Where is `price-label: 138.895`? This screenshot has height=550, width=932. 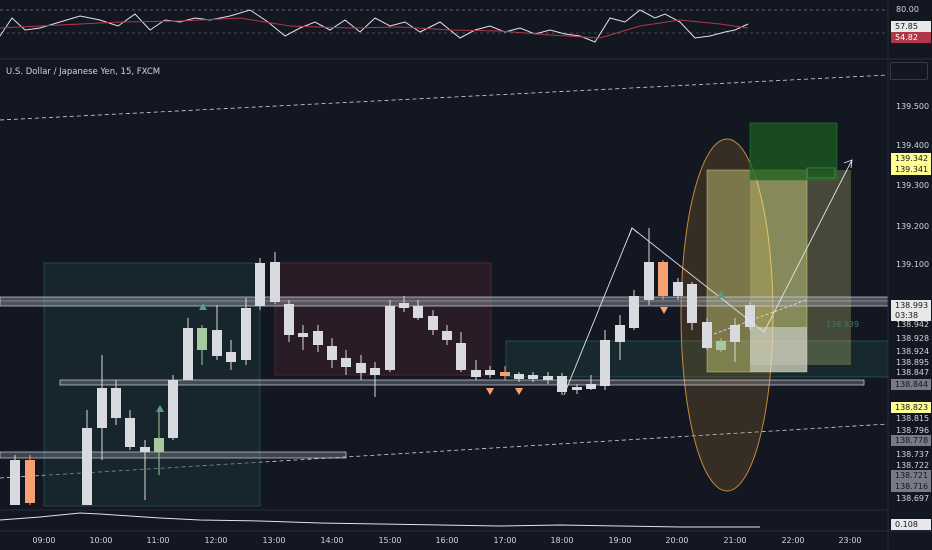 price-label: 138.895 is located at coordinates (913, 362).